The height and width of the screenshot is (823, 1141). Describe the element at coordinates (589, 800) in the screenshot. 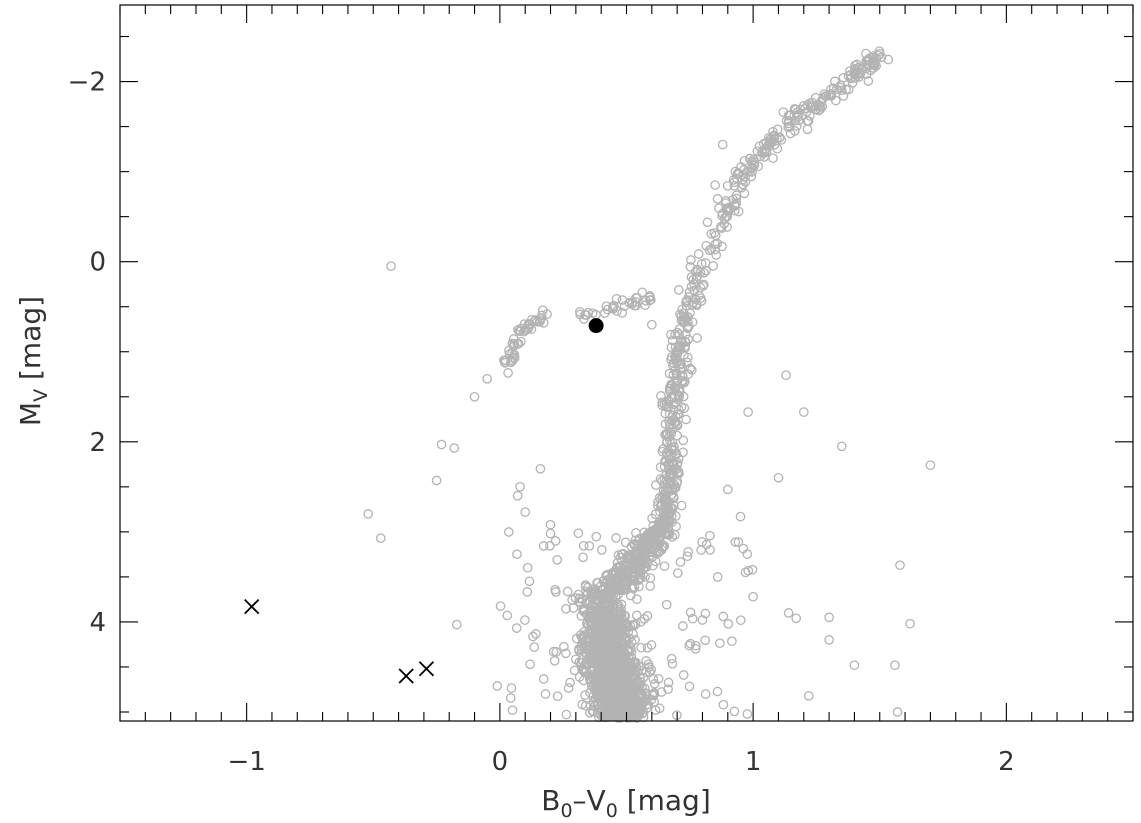

I see `x-axis-title-mid: –V` at that location.